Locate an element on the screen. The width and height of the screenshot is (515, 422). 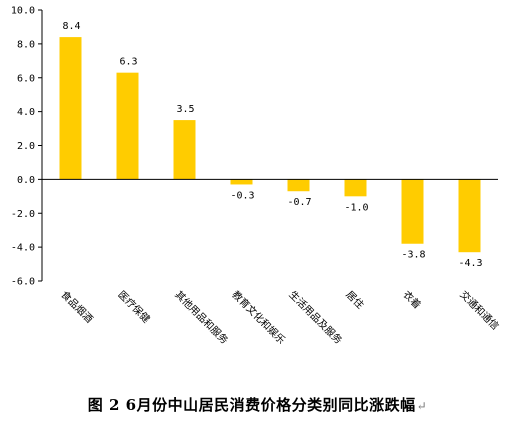
category-label: 教育文化和娱乐 is located at coordinates (258, 317).